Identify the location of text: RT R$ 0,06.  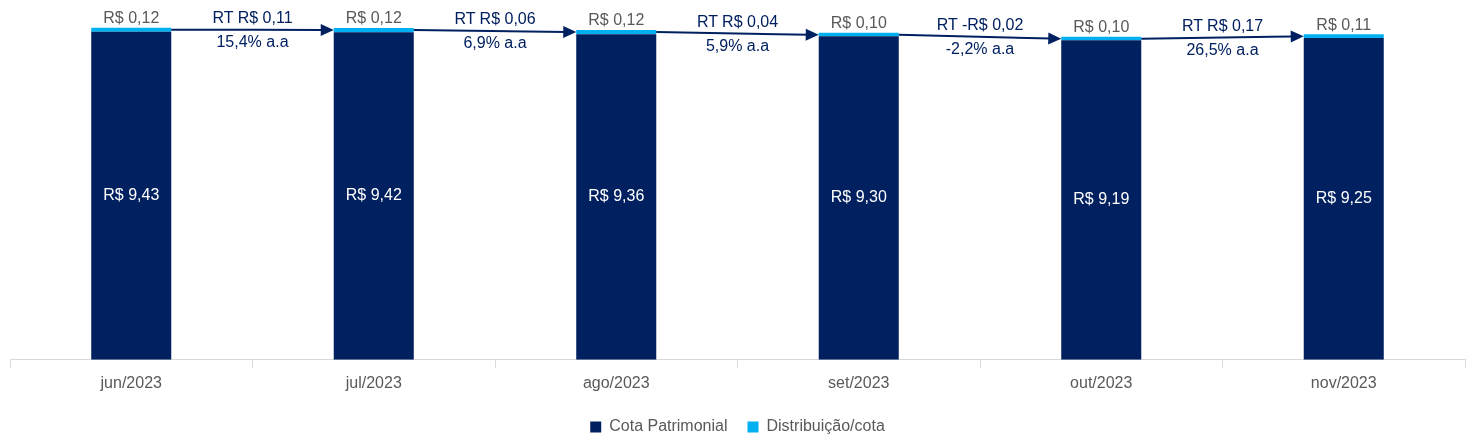
(495, 19).